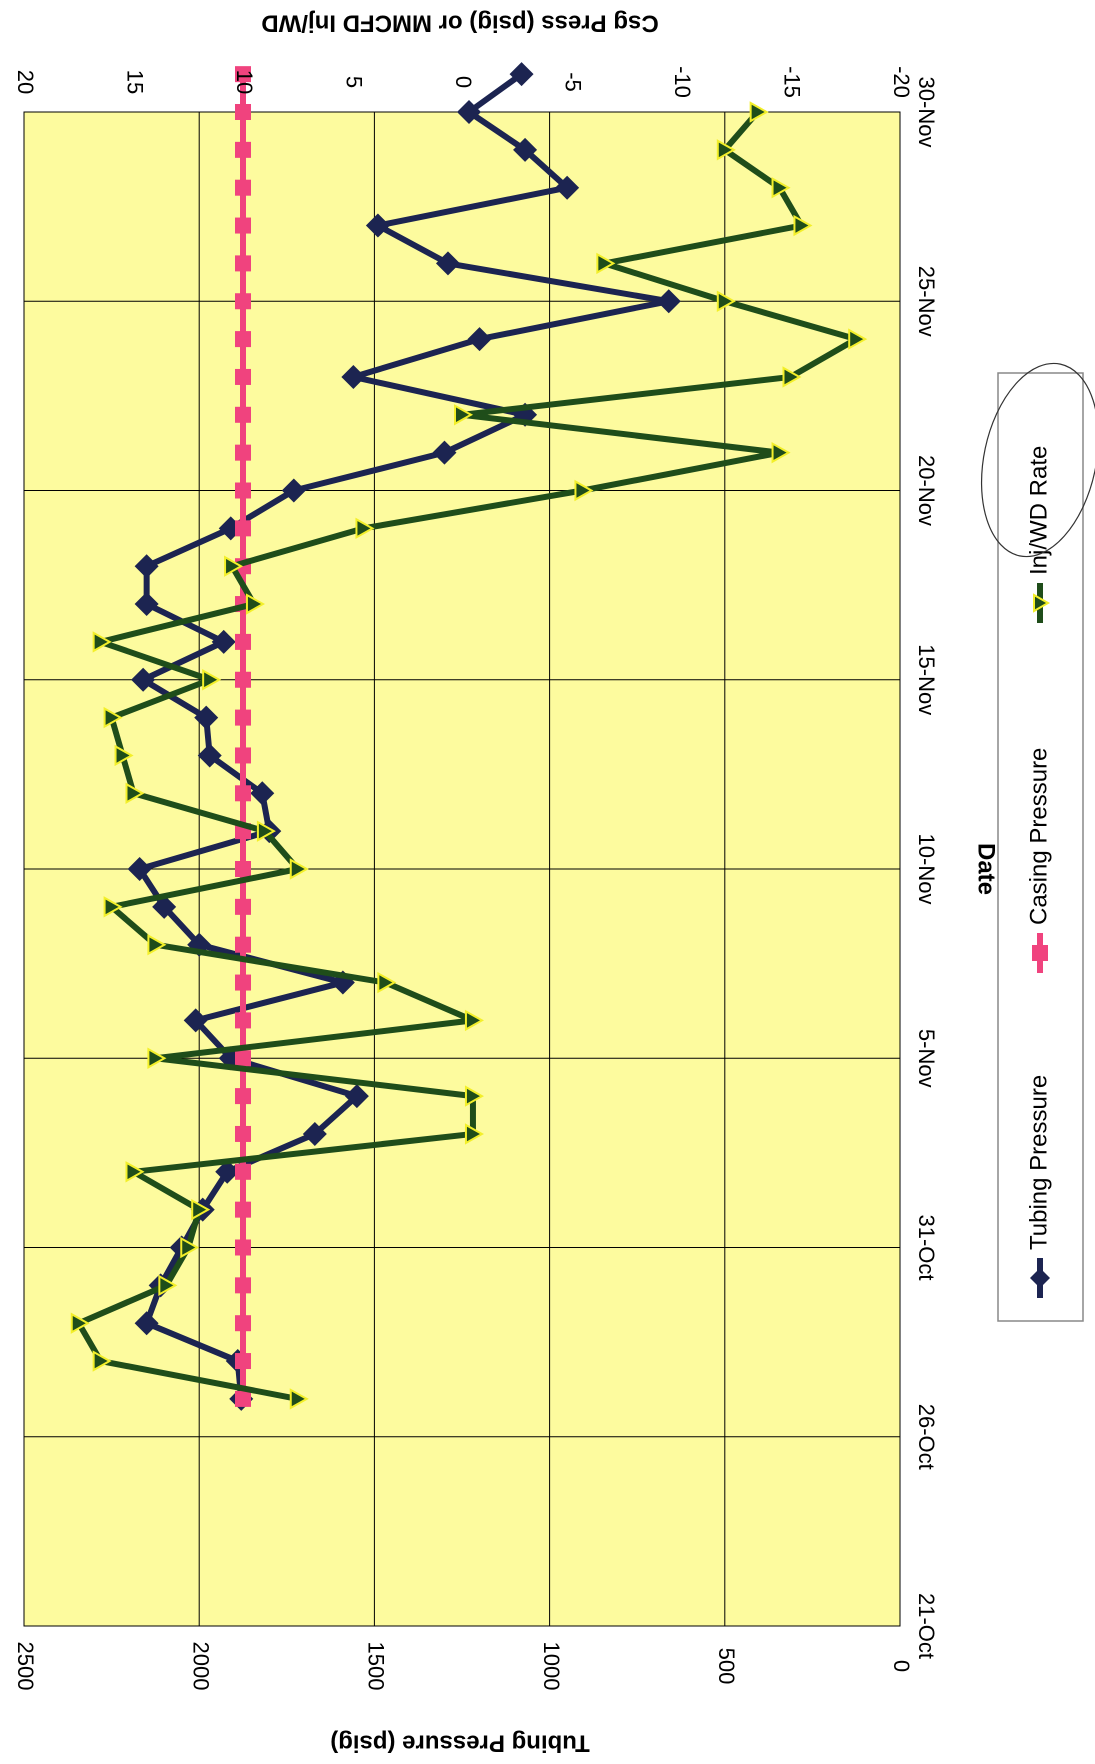 This screenshot has height=1764, width=1095. I want to click on secondary-axis-tick-label: 10, so click(244, 82).